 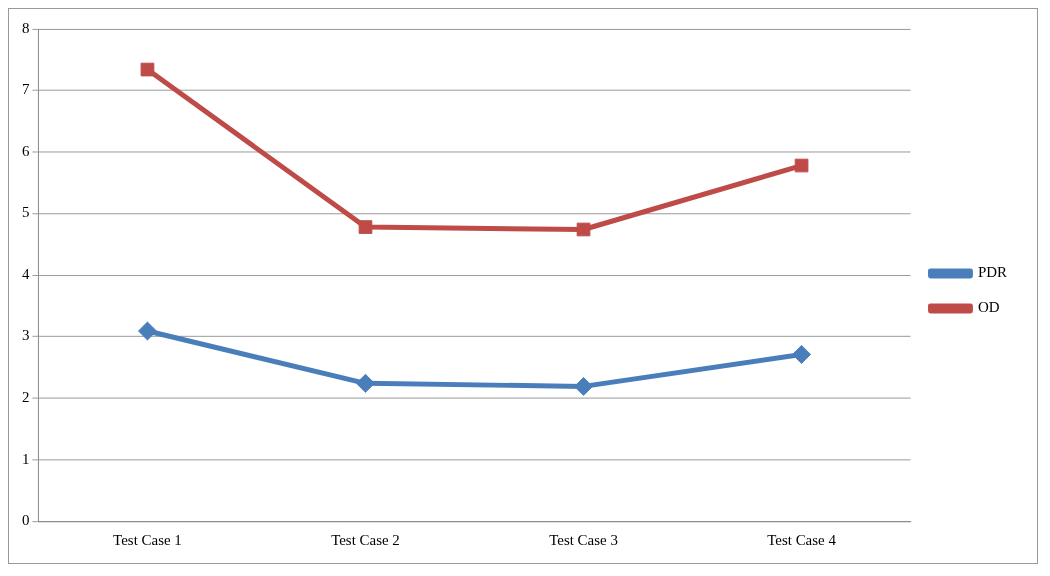 What do you see at coordinates (25, 397) in the screenshot?
I see `y-tick-label: 2` at bounding box center [25, 397].